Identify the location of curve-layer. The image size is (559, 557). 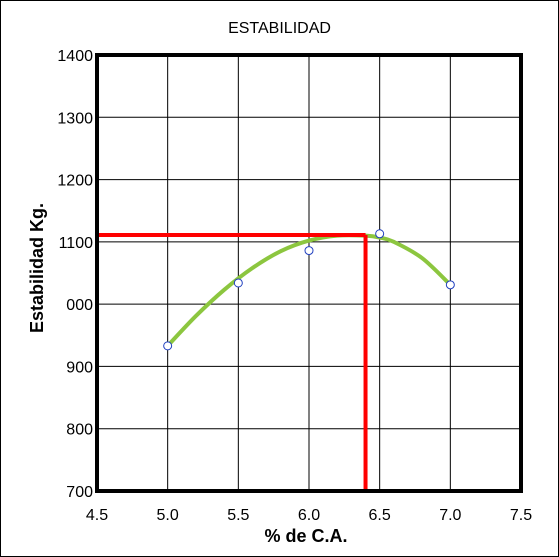
(309, 290).